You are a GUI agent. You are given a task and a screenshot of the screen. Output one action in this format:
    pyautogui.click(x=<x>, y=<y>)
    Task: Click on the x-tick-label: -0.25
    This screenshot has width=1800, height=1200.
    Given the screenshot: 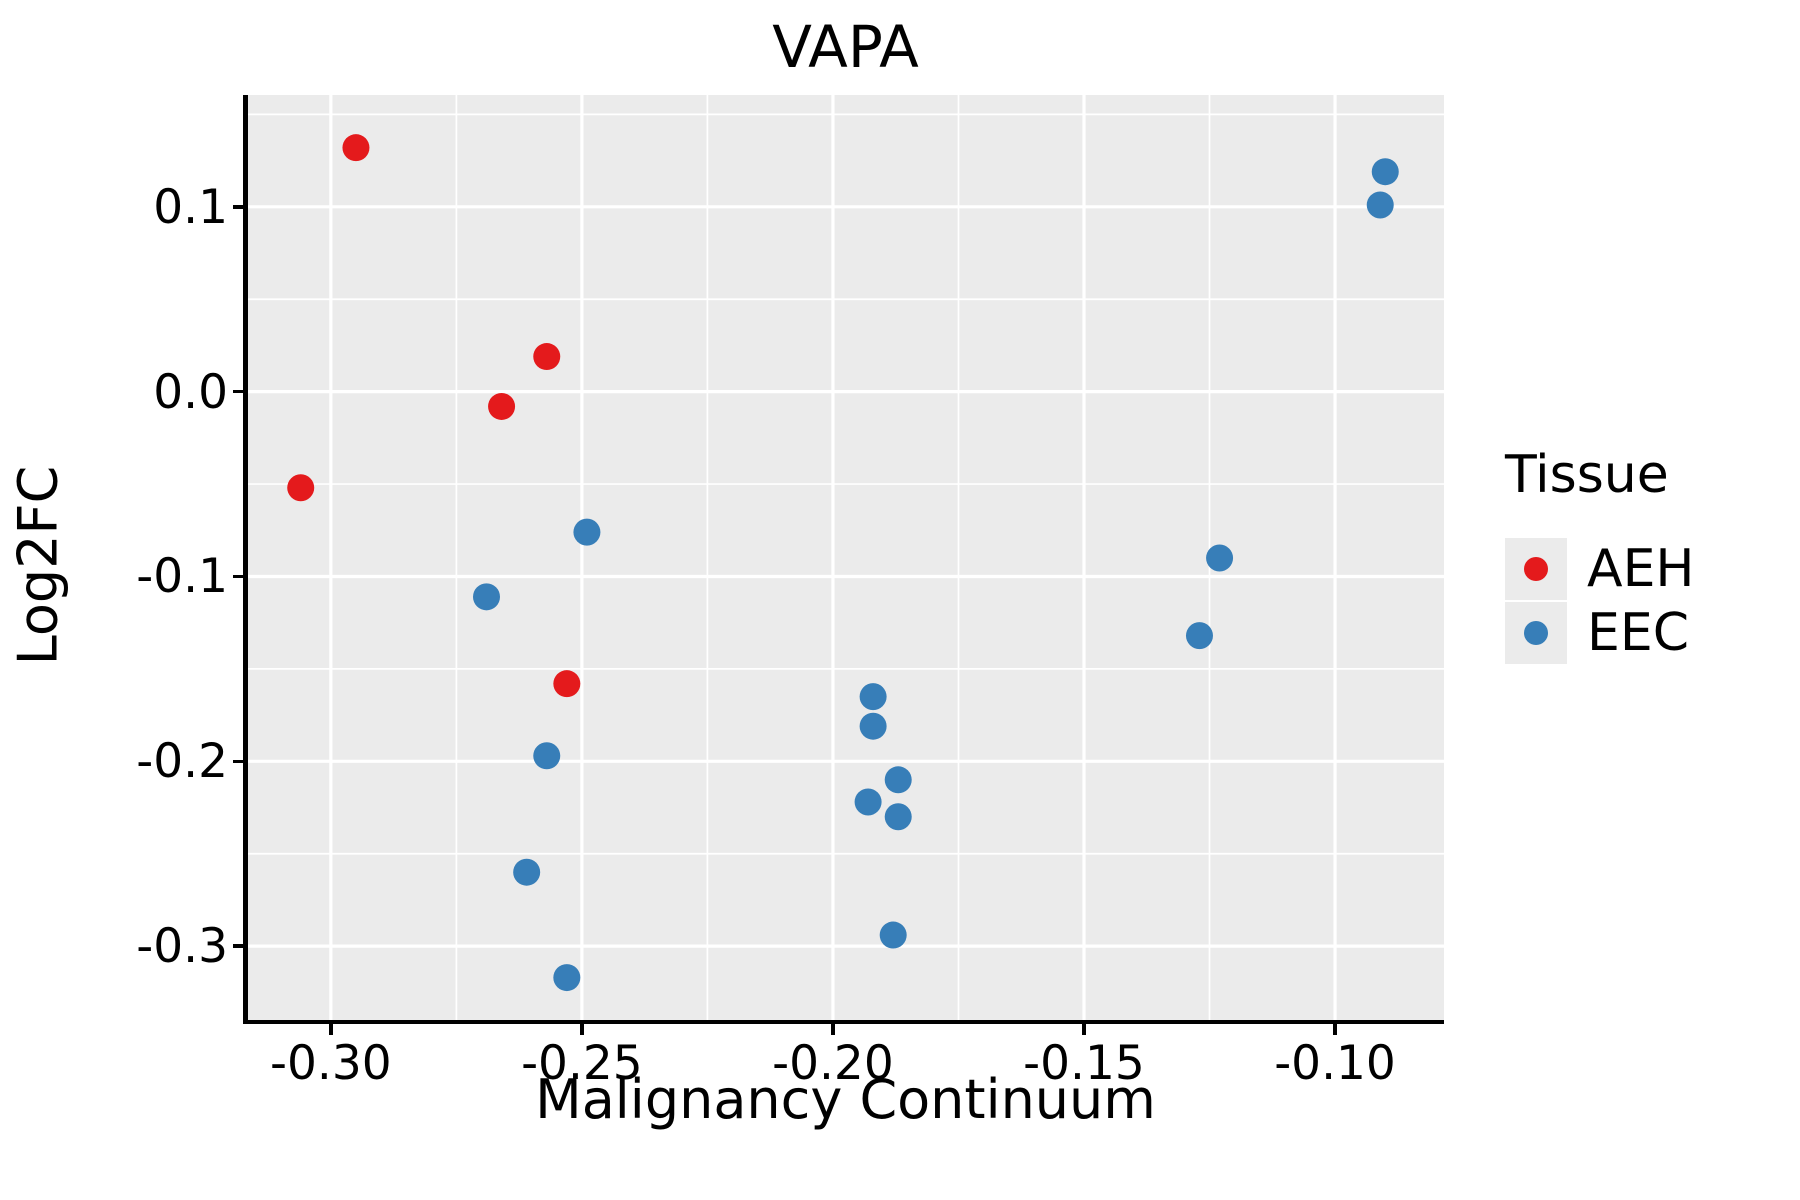 What is the action you would take?
    pyautogui.click(x=582, y=1063)
    